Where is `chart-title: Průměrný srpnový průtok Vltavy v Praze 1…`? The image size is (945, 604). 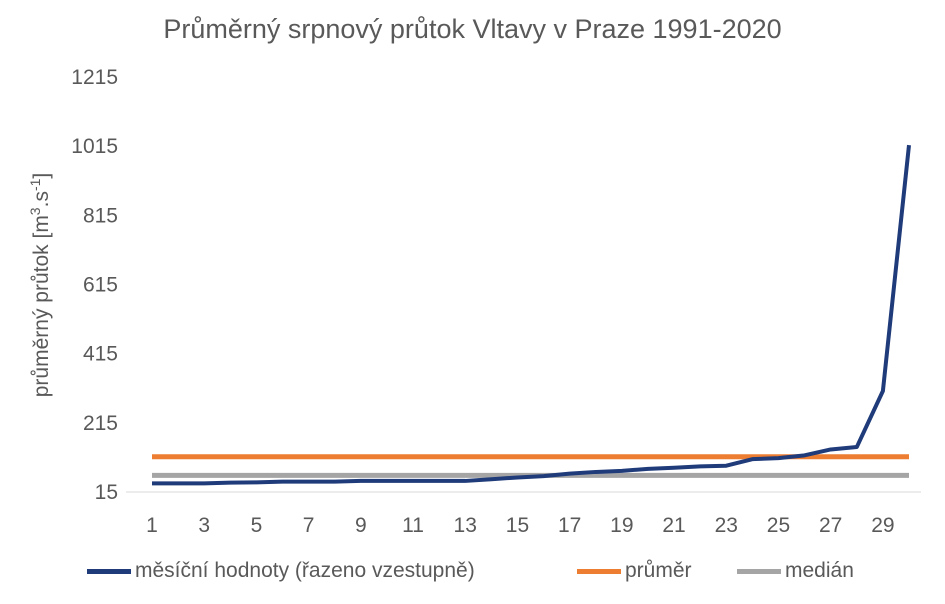
chart-title: Průměrný srpnový průtok Vltavy v Praze 1… is located at coordinates (472, 29).